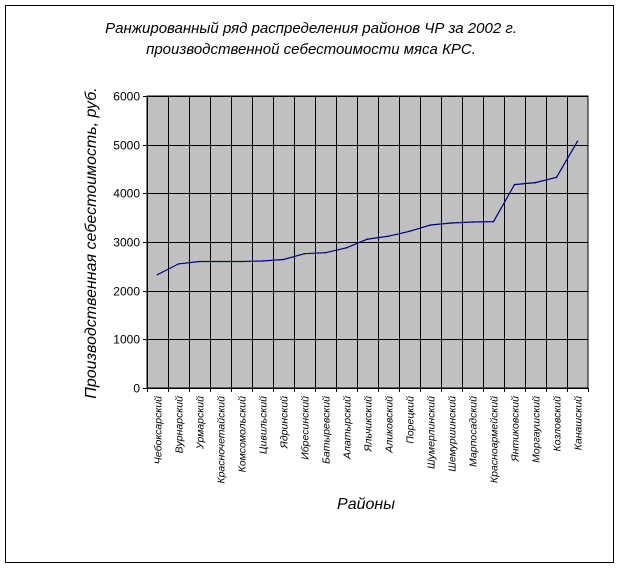  What do you see at coordinates (243, 434) in the screenshot?
I see `x-tick-label-4: Комсомольский` at bounding box center [243, 434].